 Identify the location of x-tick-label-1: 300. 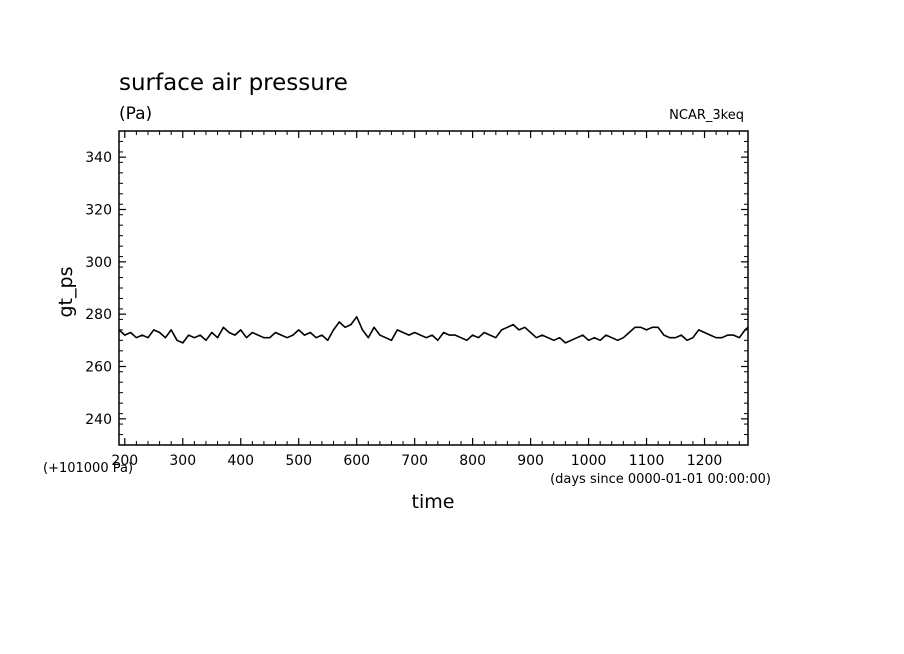
(182, 461).